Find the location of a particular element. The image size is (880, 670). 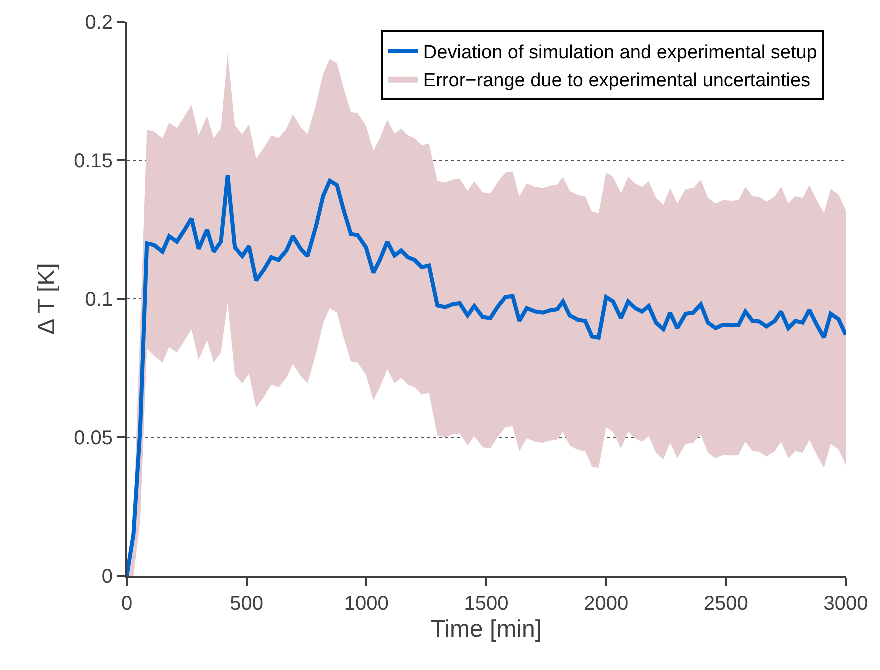

legend-label: Deviation of simulation and experimental setup is located at coordinates (620, 53).